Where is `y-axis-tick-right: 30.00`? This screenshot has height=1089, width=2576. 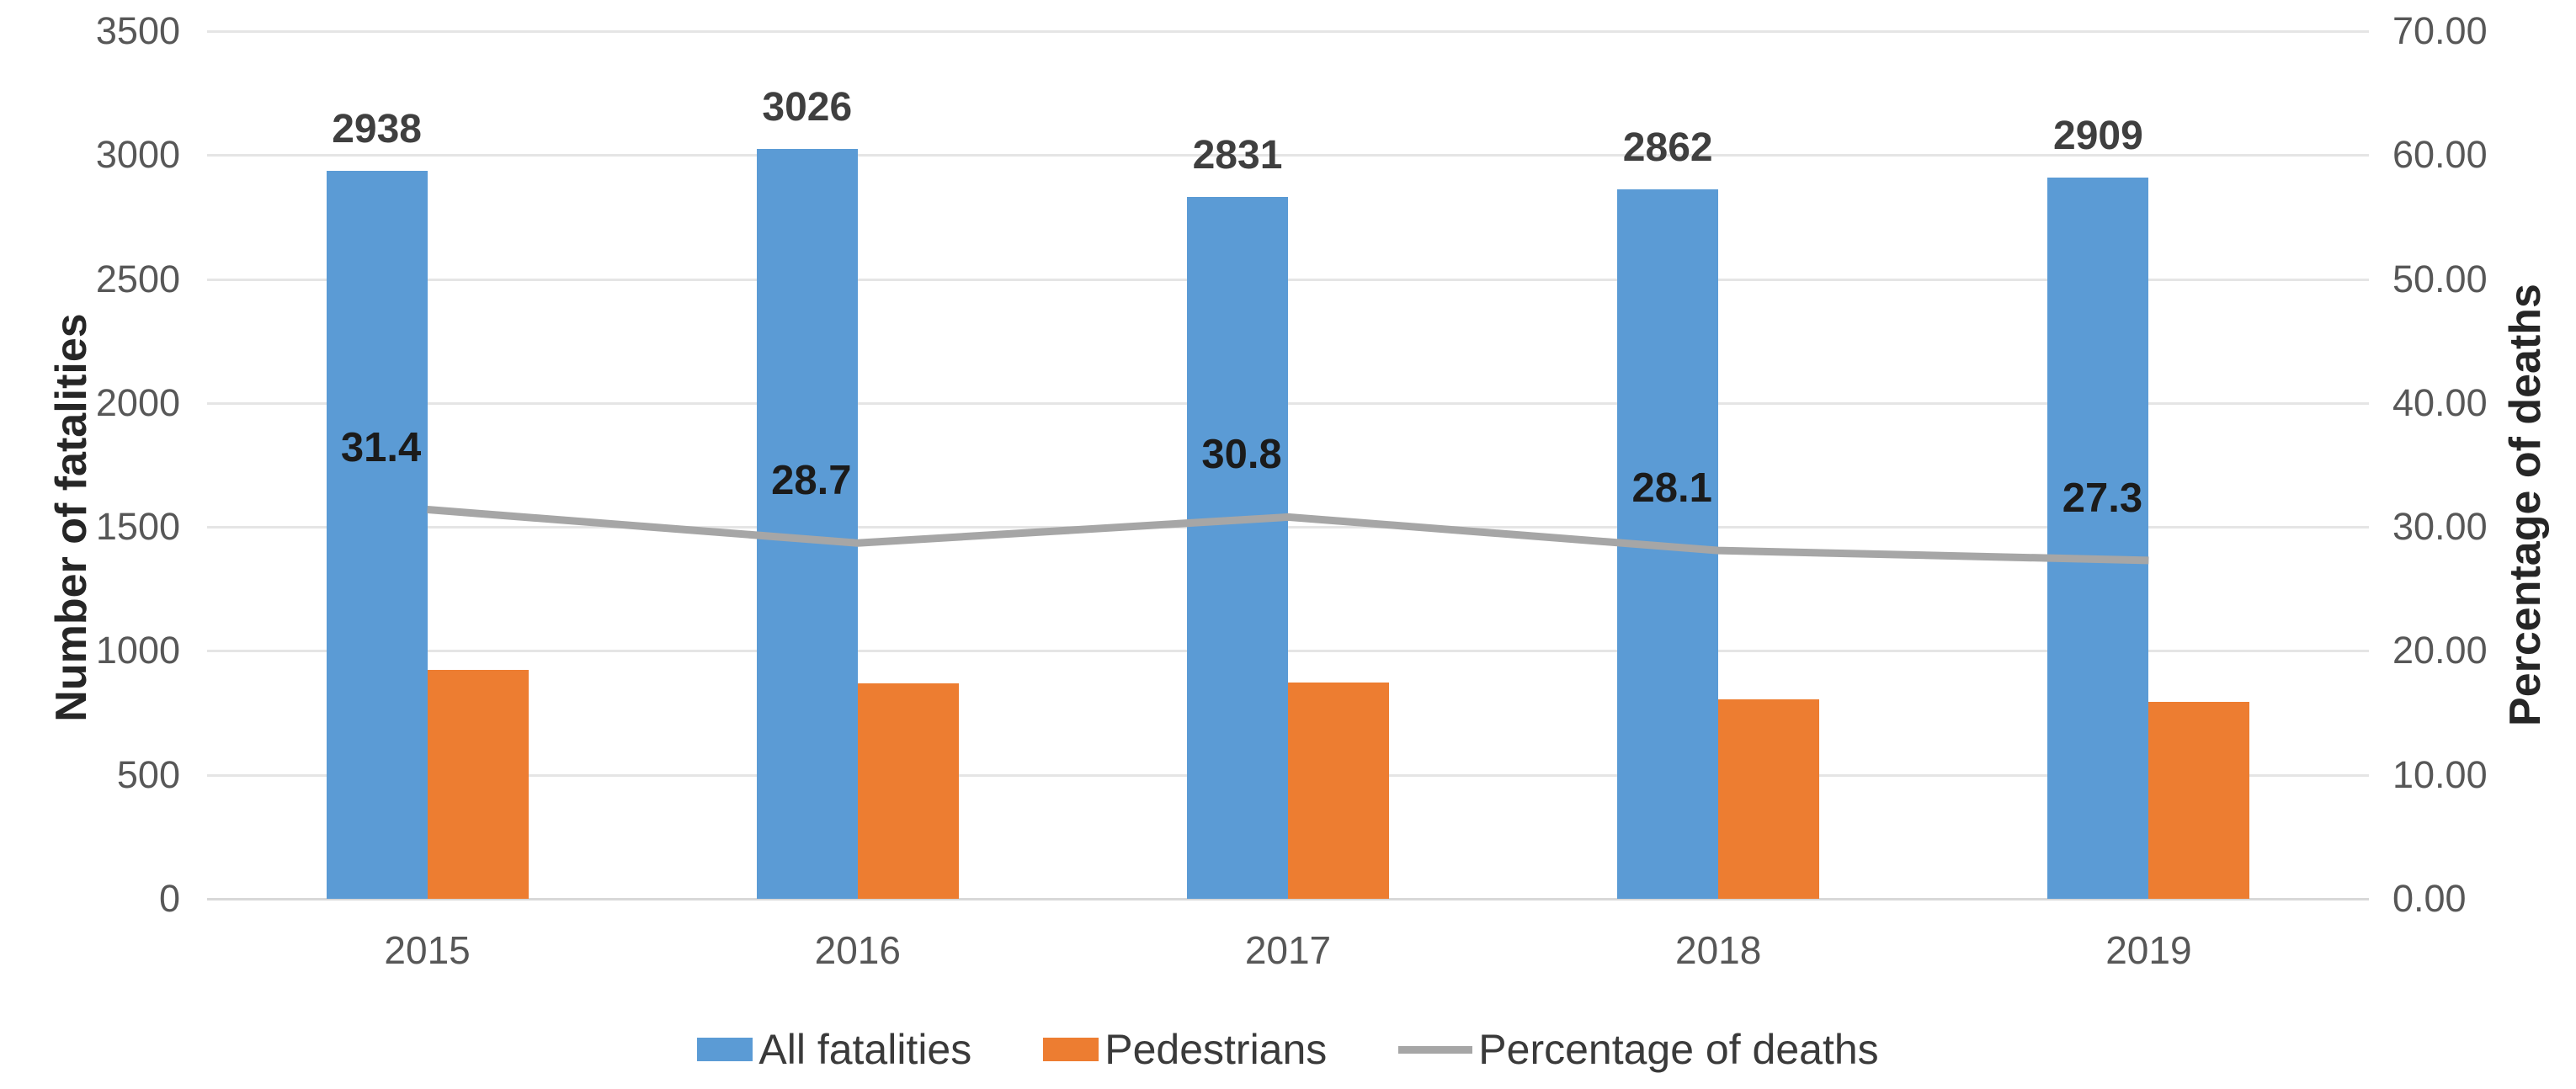
y-axis-tick-right: 30.00 is located at coordinates (2440, 527).